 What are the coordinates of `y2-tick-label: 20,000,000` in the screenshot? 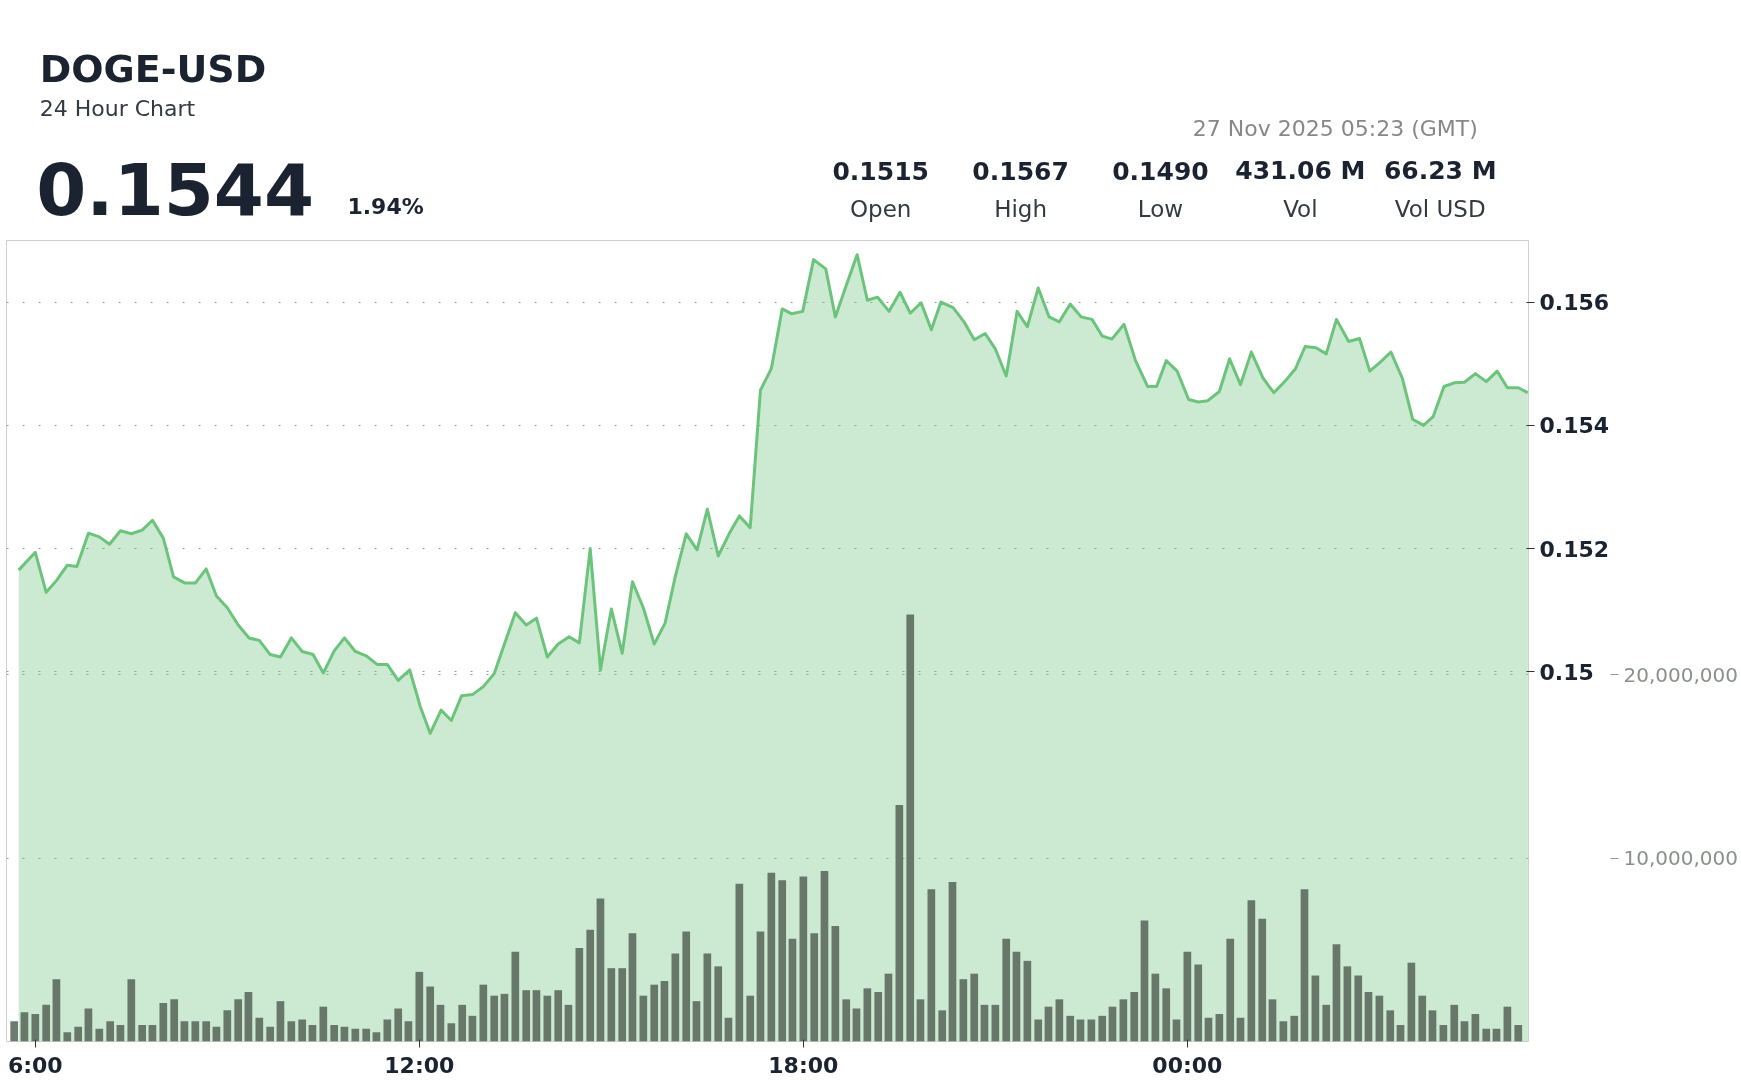 It's located at (1681, 674).